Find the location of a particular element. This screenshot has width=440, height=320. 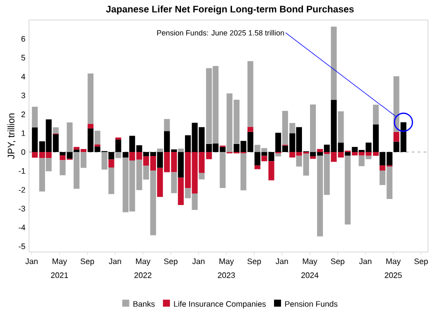

chart-title: Japanese Lifer Net Foreign Long-term Bond Purchases is located at coordinates (230, 10).